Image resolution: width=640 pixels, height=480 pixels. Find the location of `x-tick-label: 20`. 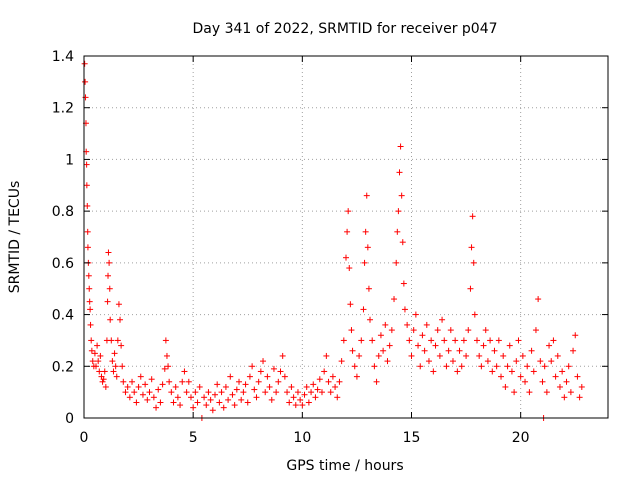

x-tick-label: 20 is located at coordinates (521, 438).